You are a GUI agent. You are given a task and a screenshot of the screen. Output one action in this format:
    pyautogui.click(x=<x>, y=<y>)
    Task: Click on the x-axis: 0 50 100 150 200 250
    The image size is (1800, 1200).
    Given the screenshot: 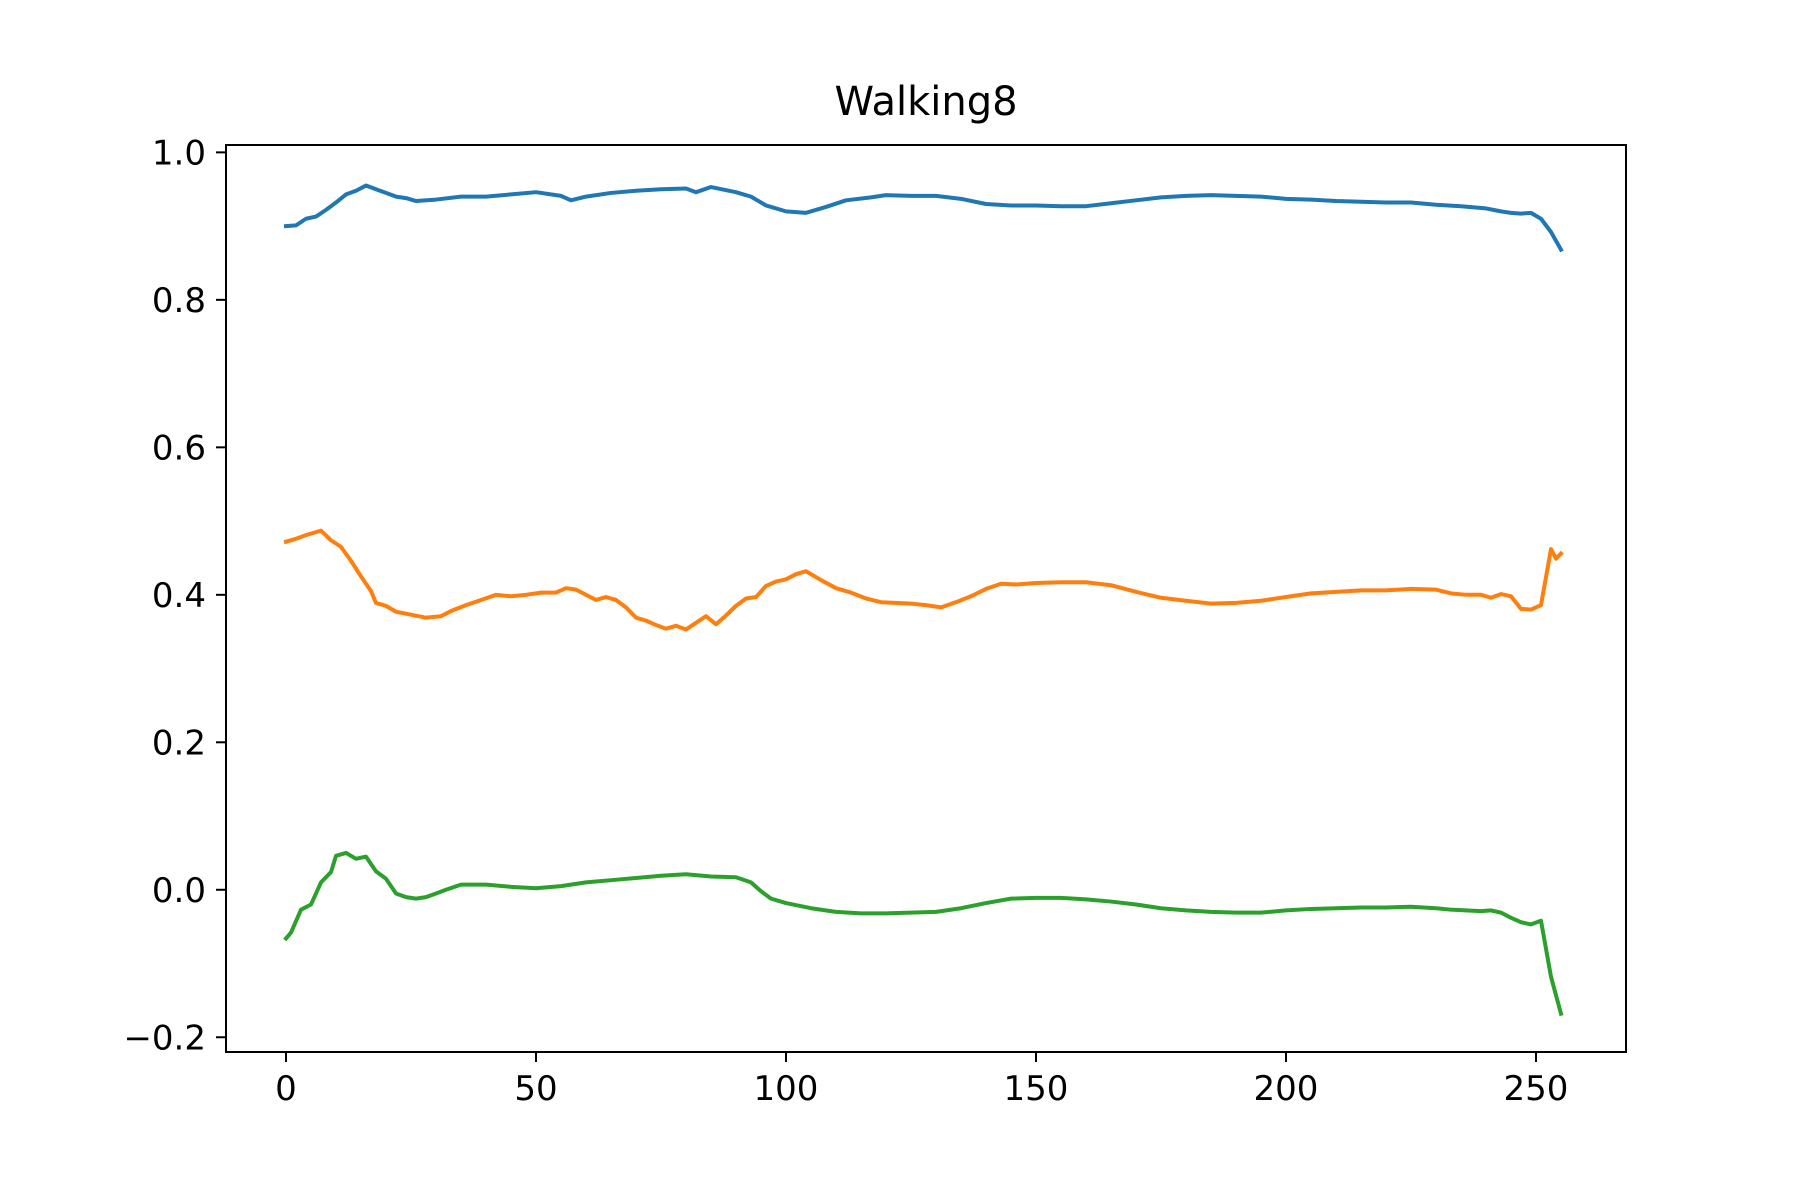 What is the action you would take?
    pyautogui.click(x=921, y=1080)
    